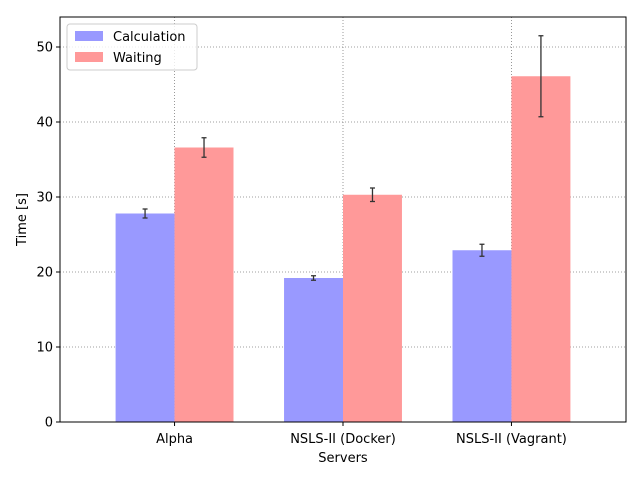  I want to click on x-tick-label: Alpha, so click(174, 439).